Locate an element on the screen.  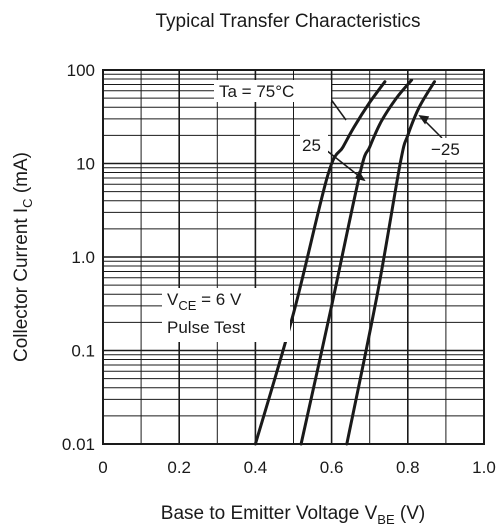
x-tick-label: 0 is located at coordinates (102, 467).